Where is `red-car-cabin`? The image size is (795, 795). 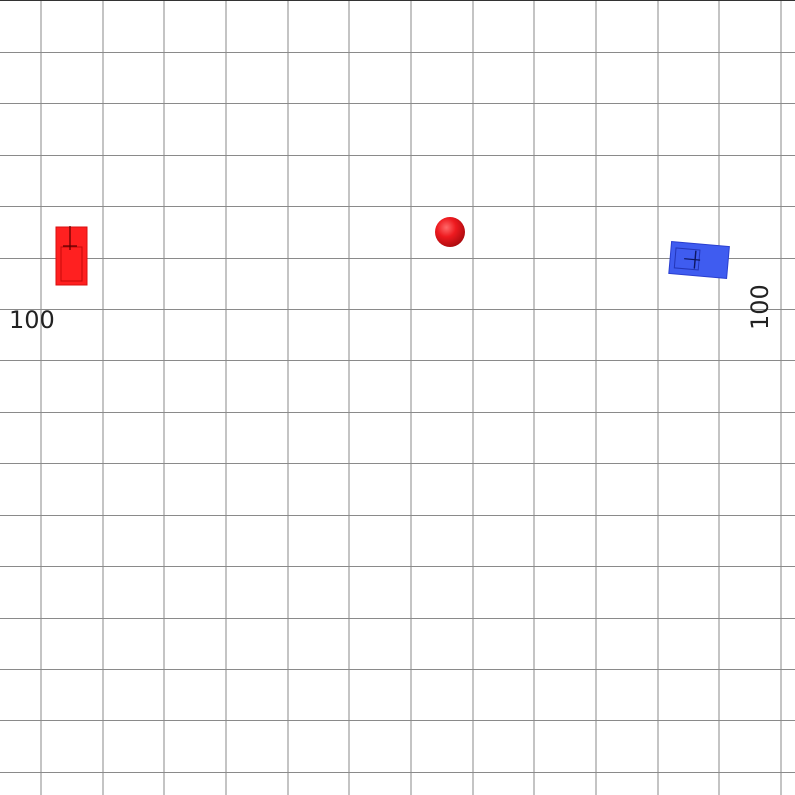
red-car-cabin is located at coordinates (71, 264).